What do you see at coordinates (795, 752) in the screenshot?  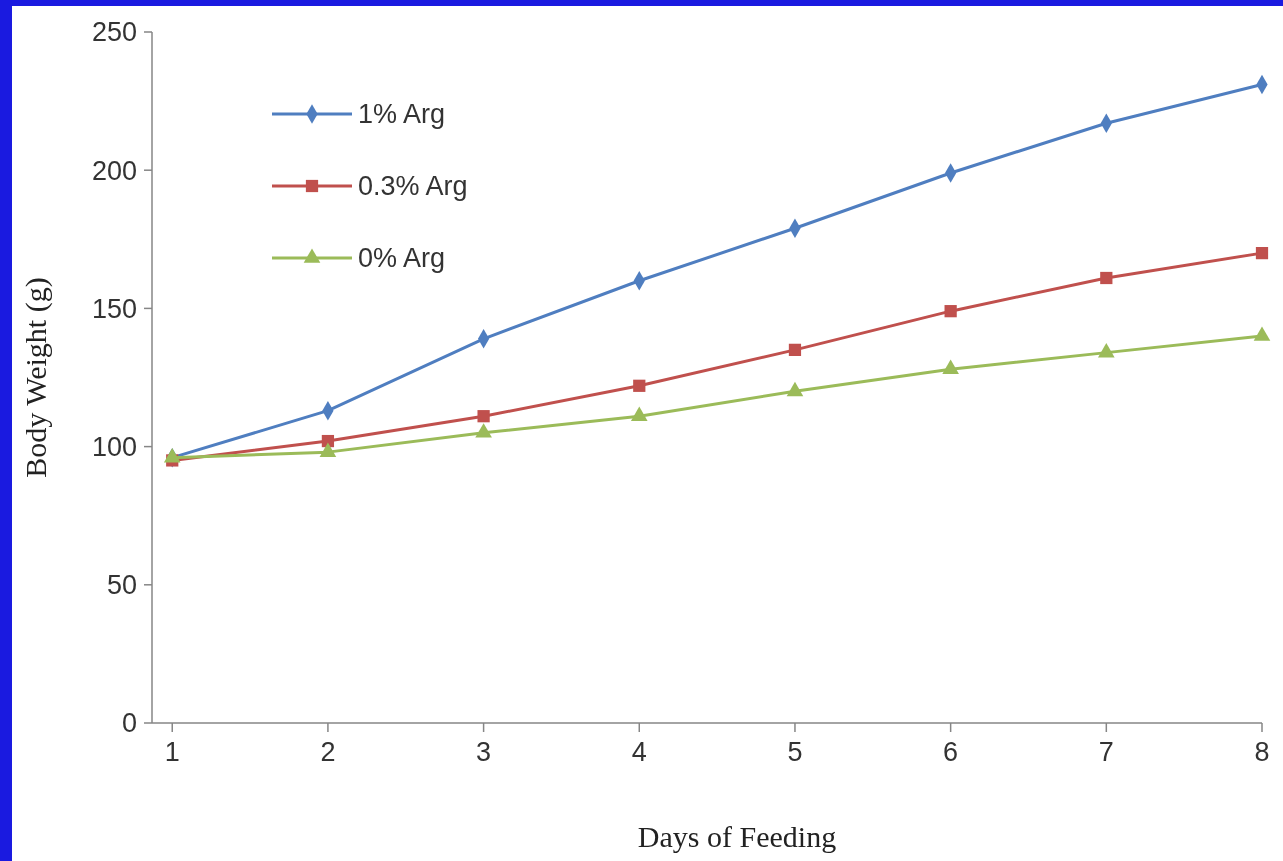 I see `x-tick-label: 5` at bounding box center [795, 752].